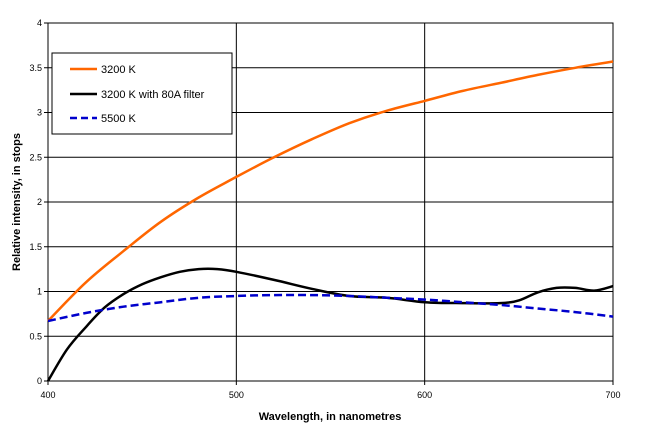 The image size is (650, 439). What do you see at coordinates (612, 395) in the screenshot?
I see `x-tick-label: 700` at bounding box center [612, 395].